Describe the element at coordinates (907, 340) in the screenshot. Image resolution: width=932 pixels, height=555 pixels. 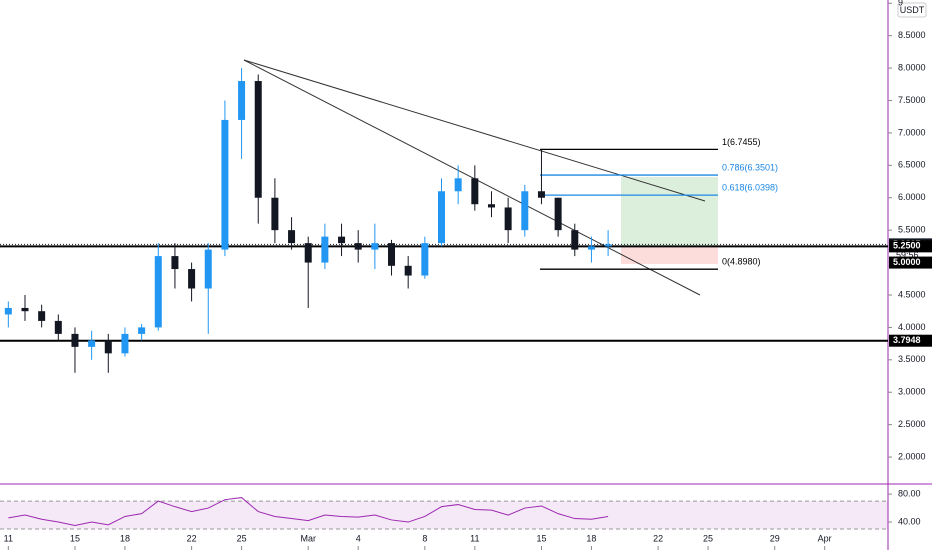
I see `price-tag-label: 3.7948` at that location.